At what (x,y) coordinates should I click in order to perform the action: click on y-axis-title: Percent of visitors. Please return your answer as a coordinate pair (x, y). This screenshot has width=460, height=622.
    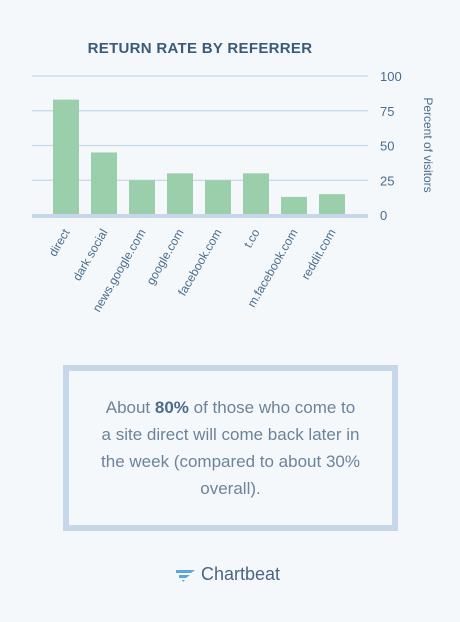
    Looking at the image, I should click on (428, 144).